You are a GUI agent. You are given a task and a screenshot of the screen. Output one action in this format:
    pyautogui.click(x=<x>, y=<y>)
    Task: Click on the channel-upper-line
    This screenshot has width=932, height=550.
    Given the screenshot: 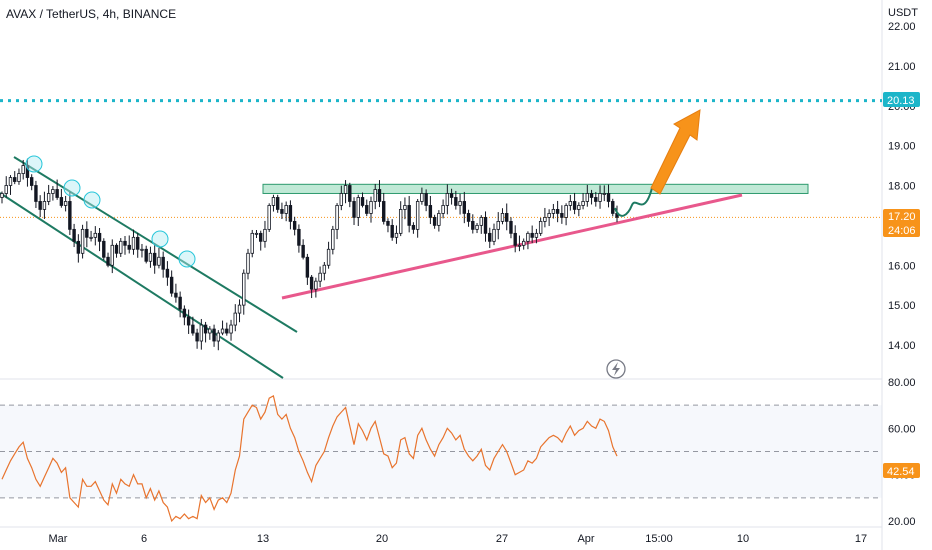 What is the action you would take?
    pyautogui.click(x=155, y=244)
    